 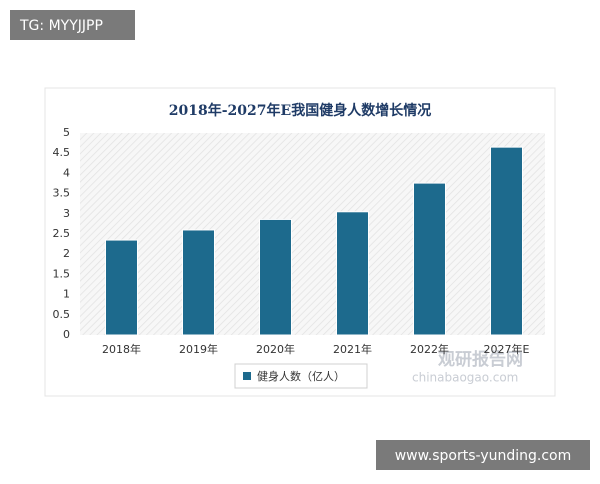 I want to click on y-tick-label: 5, so click(x=66, y=132).